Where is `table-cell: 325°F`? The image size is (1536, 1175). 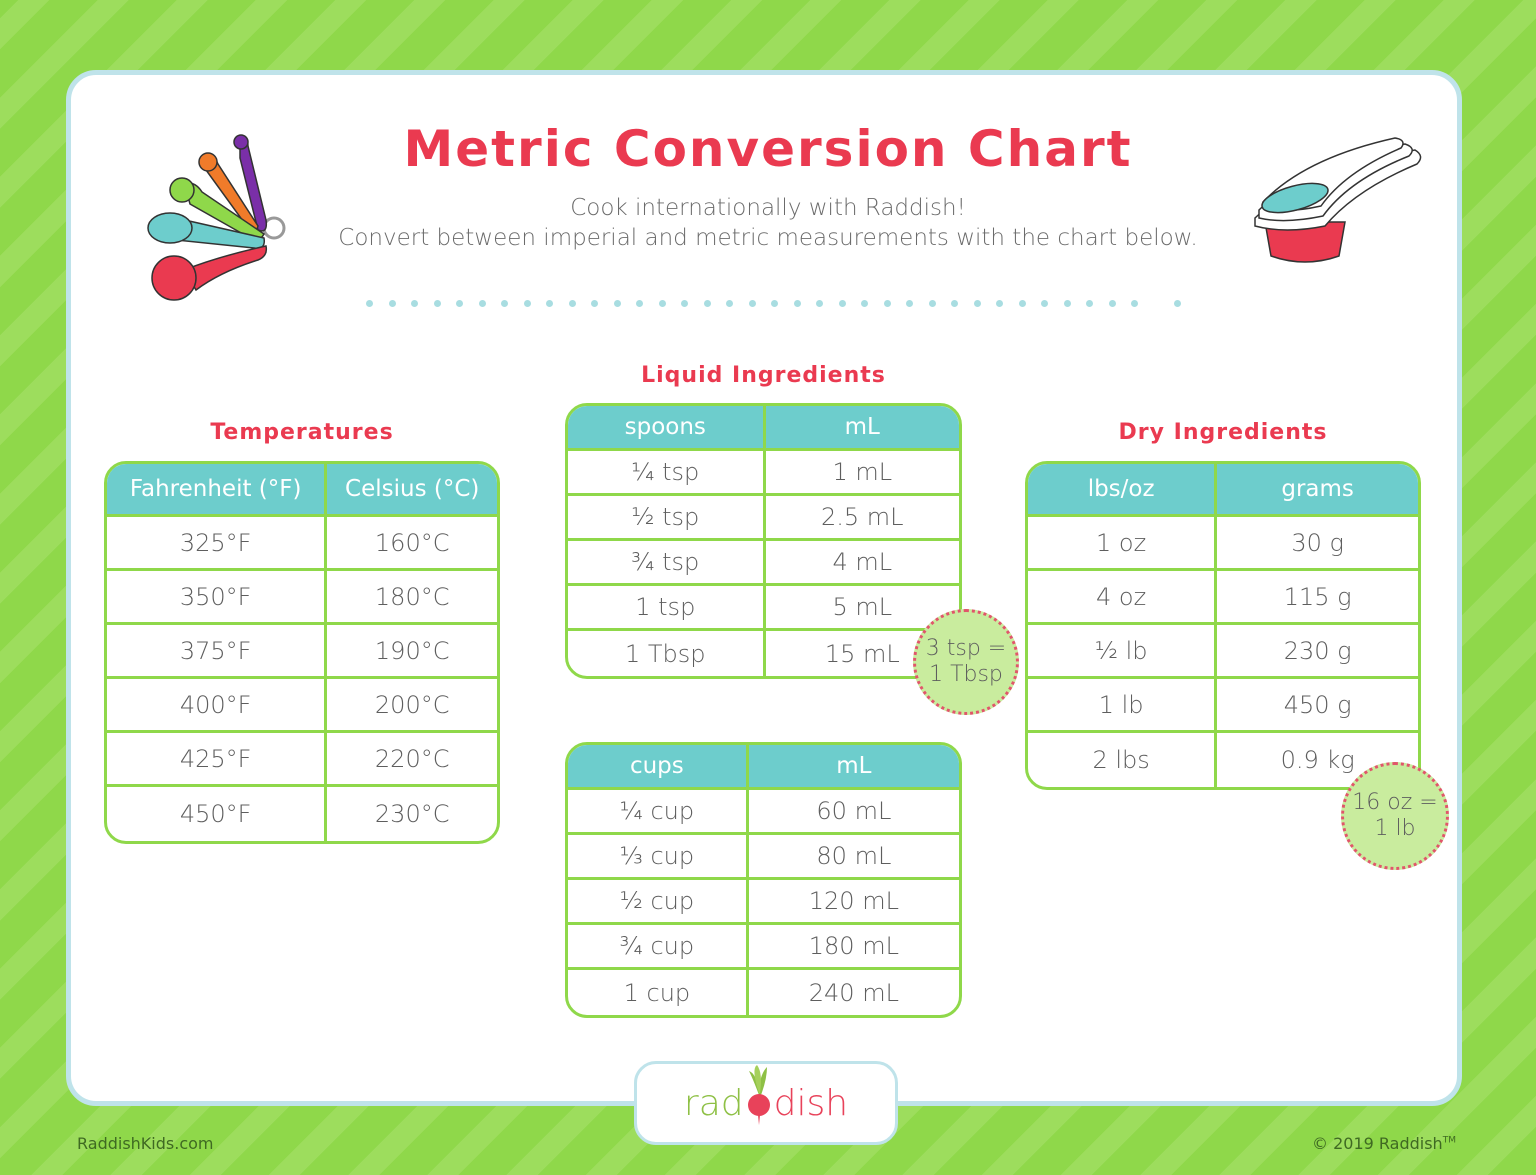
table-cell: 325°F is located at coordinates (217, 544).